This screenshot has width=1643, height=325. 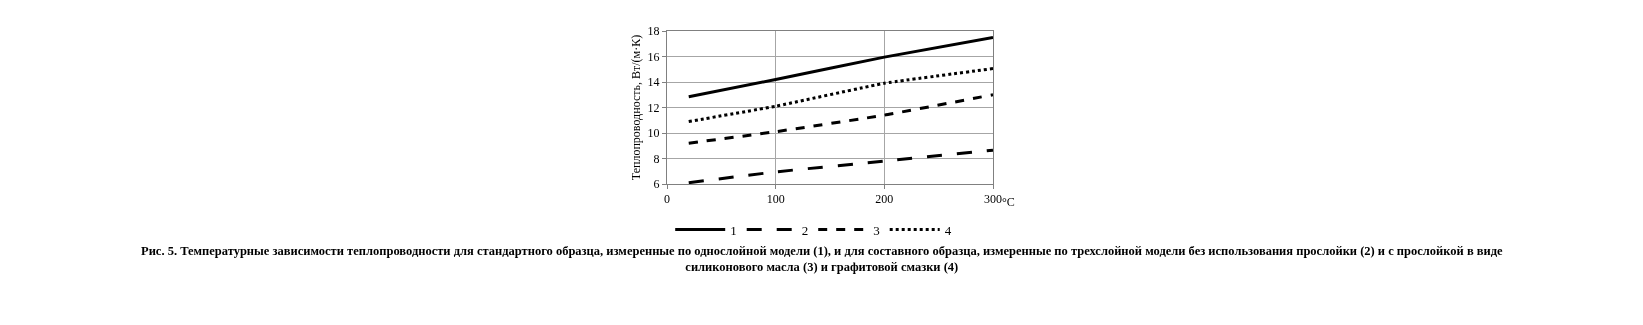 What do you see at coordinates (884, 199) in the screenshot?
I see `x-tick-label: 200` at bounding box center [884, 199].